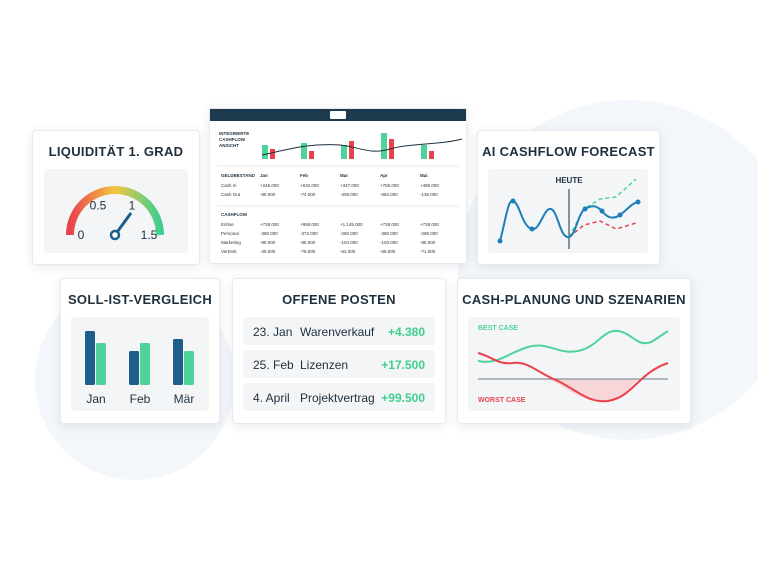  I want to click on bar-chart: Jan Feb Mär, so click(140, 368).